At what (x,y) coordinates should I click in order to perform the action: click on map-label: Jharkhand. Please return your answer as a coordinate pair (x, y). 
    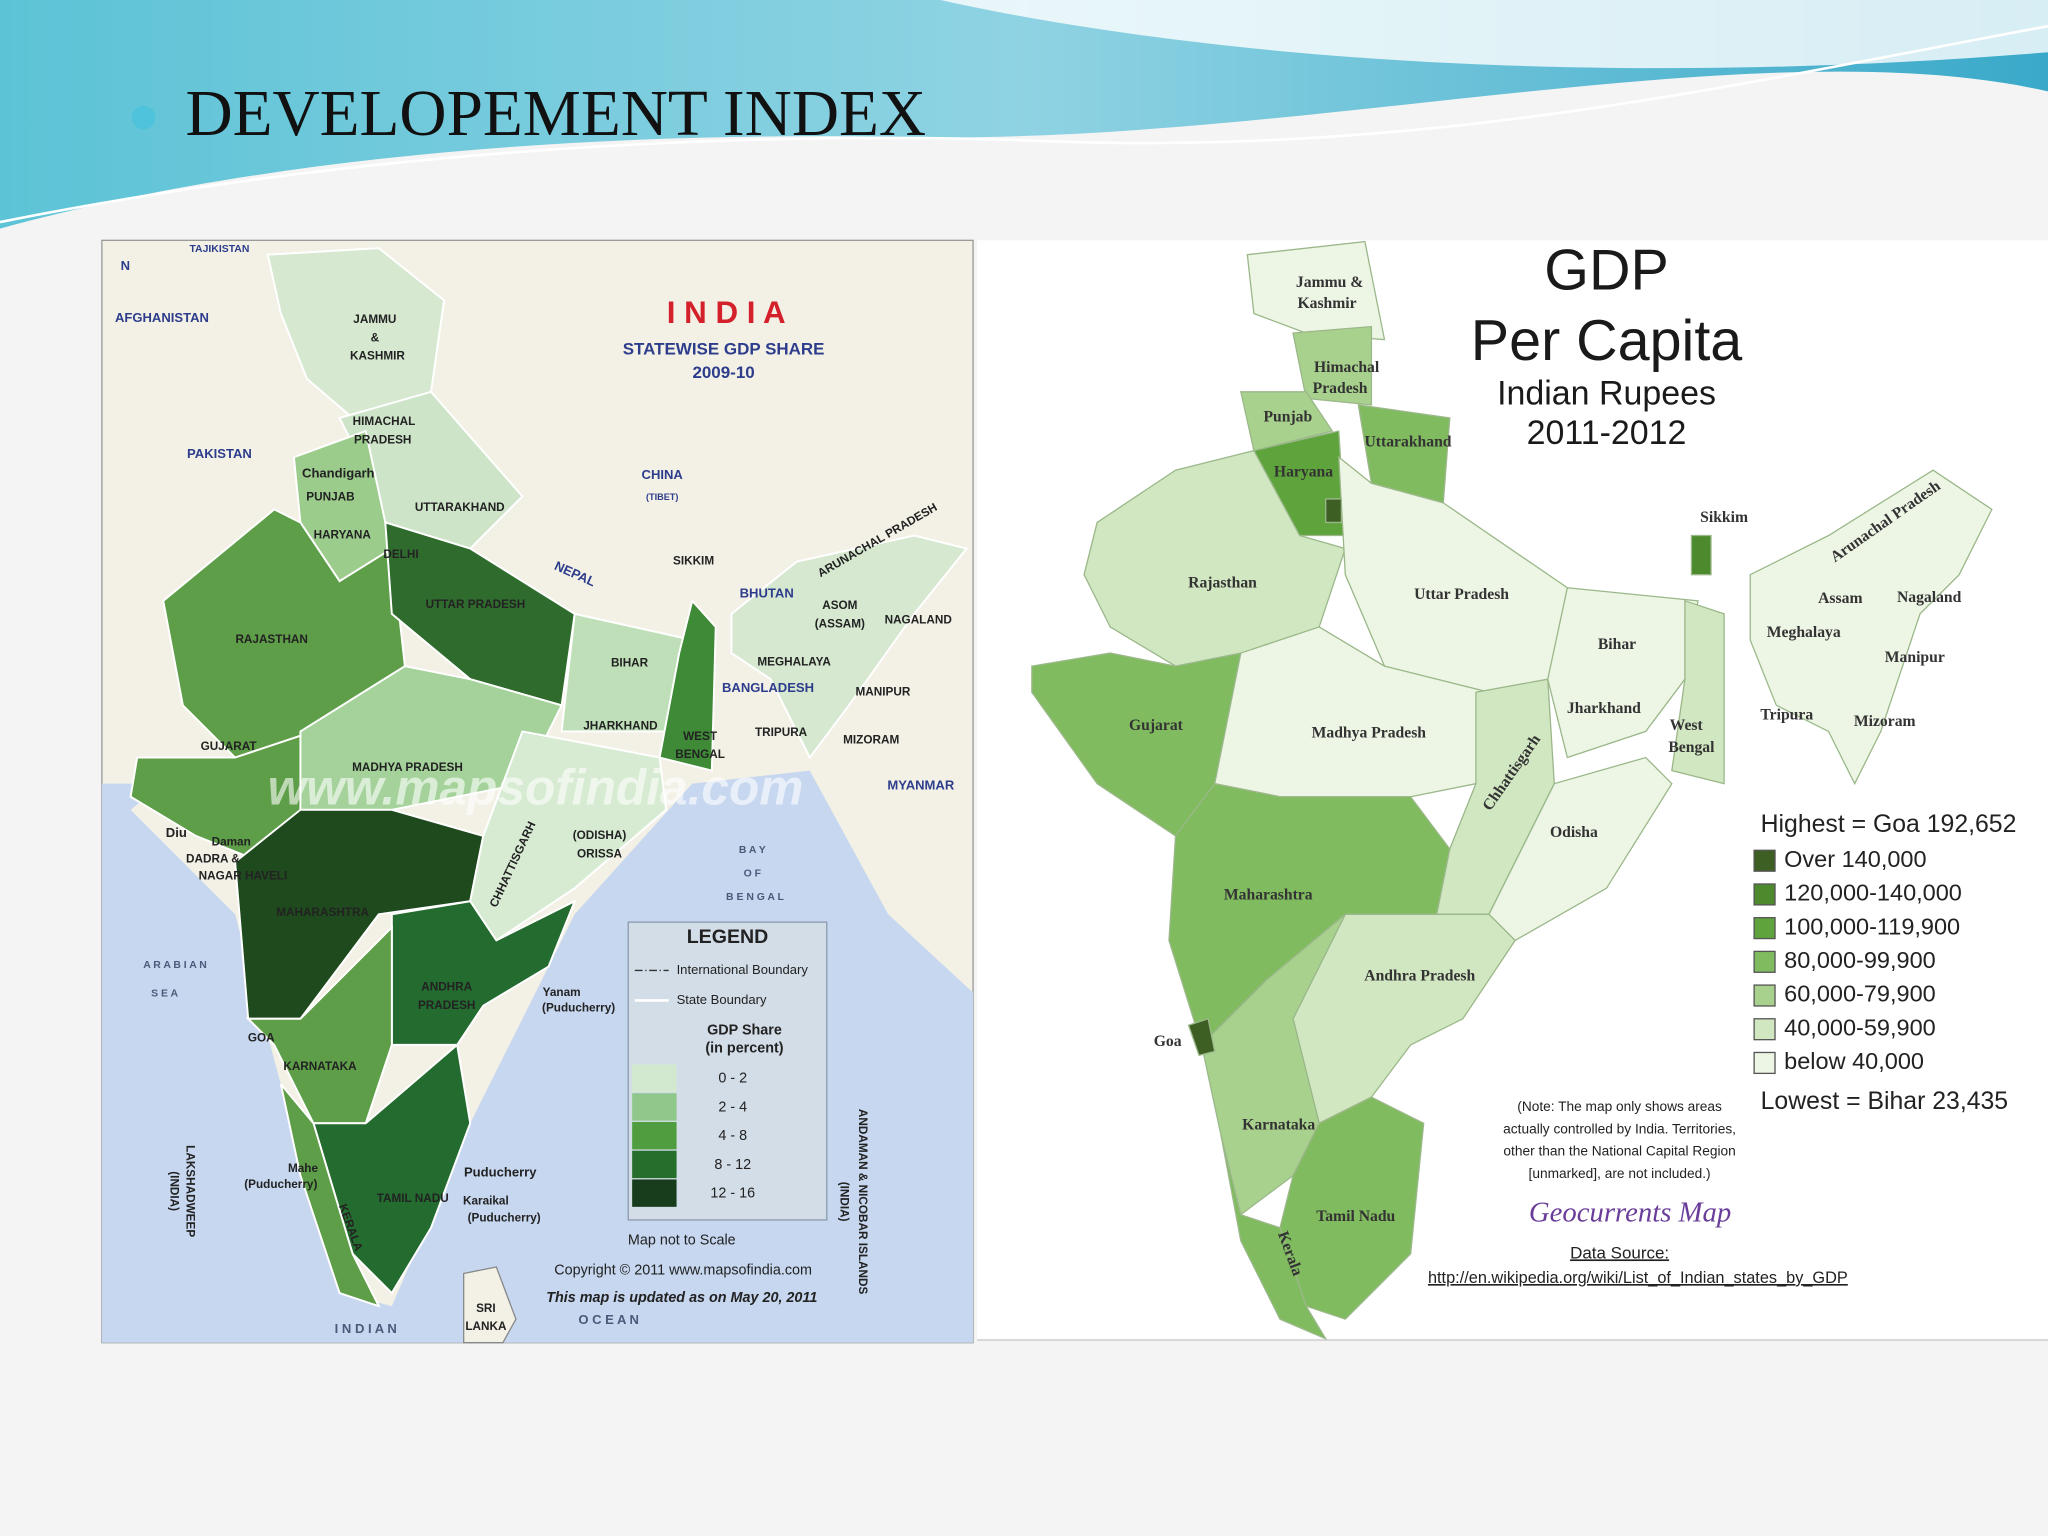
    Looking at the image, I should click on (1604, 708).